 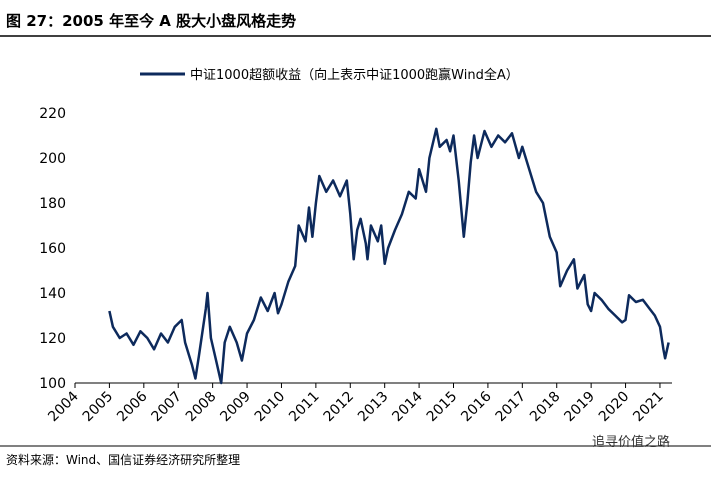 What do you see at coordinates (545, 407) in the screenshot?
I see `x-tick-label: 2018` at bounding box center [545, 407].